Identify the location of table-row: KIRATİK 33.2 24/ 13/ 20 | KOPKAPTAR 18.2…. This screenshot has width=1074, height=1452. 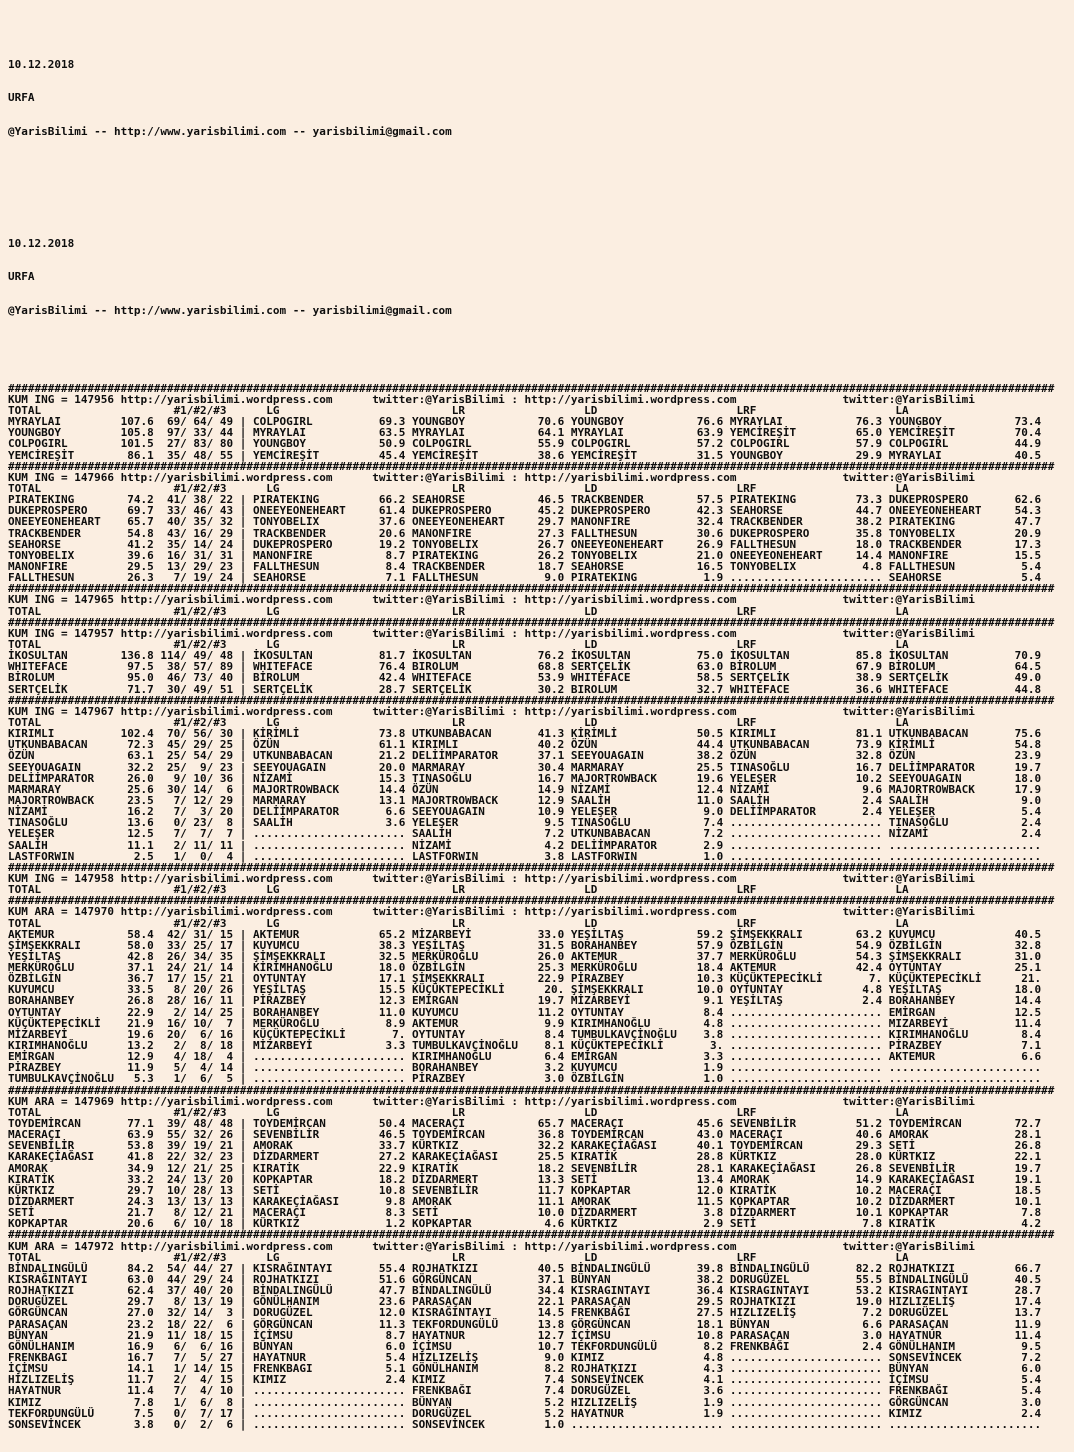
(528, 1179).